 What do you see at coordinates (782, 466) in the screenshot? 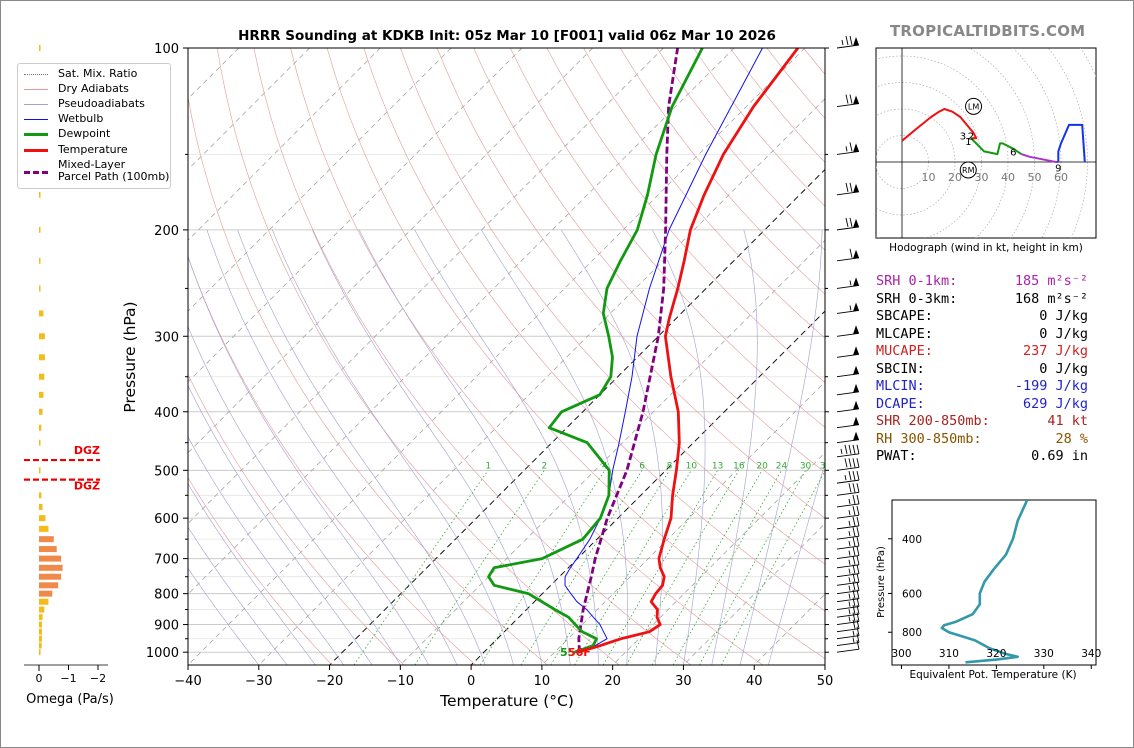
I see `mixing-ratio-label: 24` at bounding box center [782, 466].